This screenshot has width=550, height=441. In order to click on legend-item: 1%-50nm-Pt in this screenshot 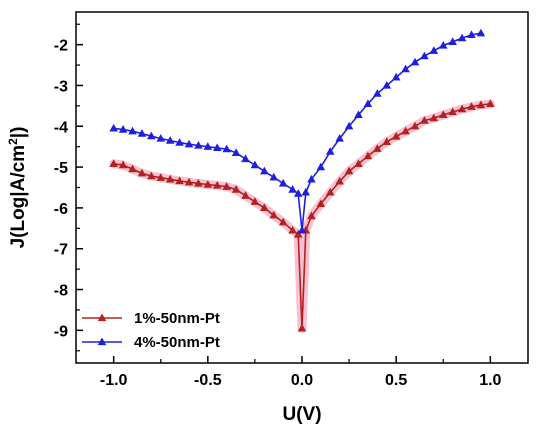, I will do `click(151, 318)`.